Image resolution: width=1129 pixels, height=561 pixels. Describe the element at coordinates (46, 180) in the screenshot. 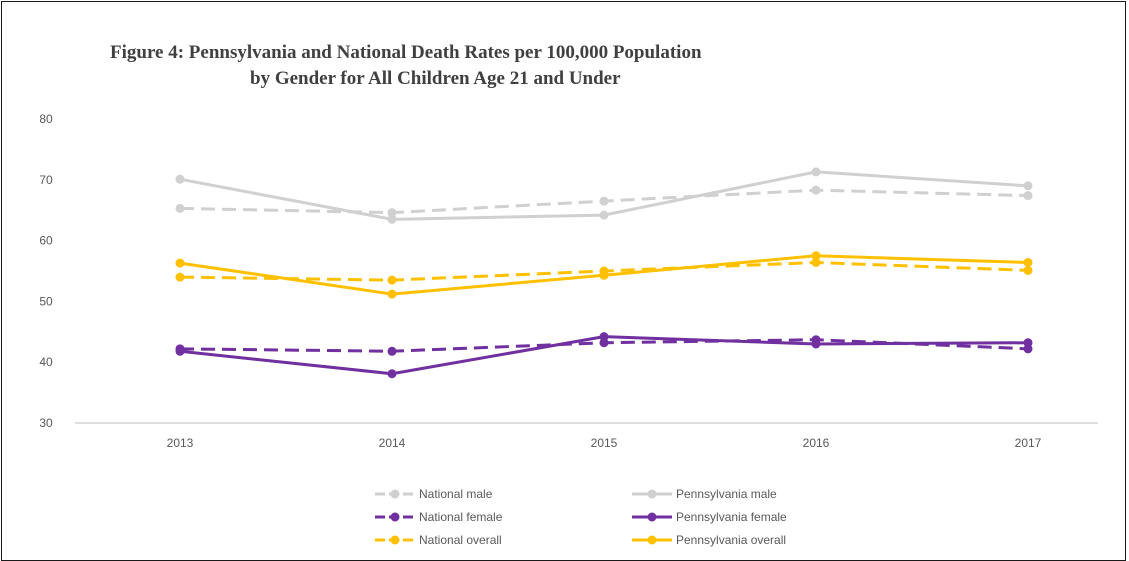

I see `y-tick-label: 70` at that location.